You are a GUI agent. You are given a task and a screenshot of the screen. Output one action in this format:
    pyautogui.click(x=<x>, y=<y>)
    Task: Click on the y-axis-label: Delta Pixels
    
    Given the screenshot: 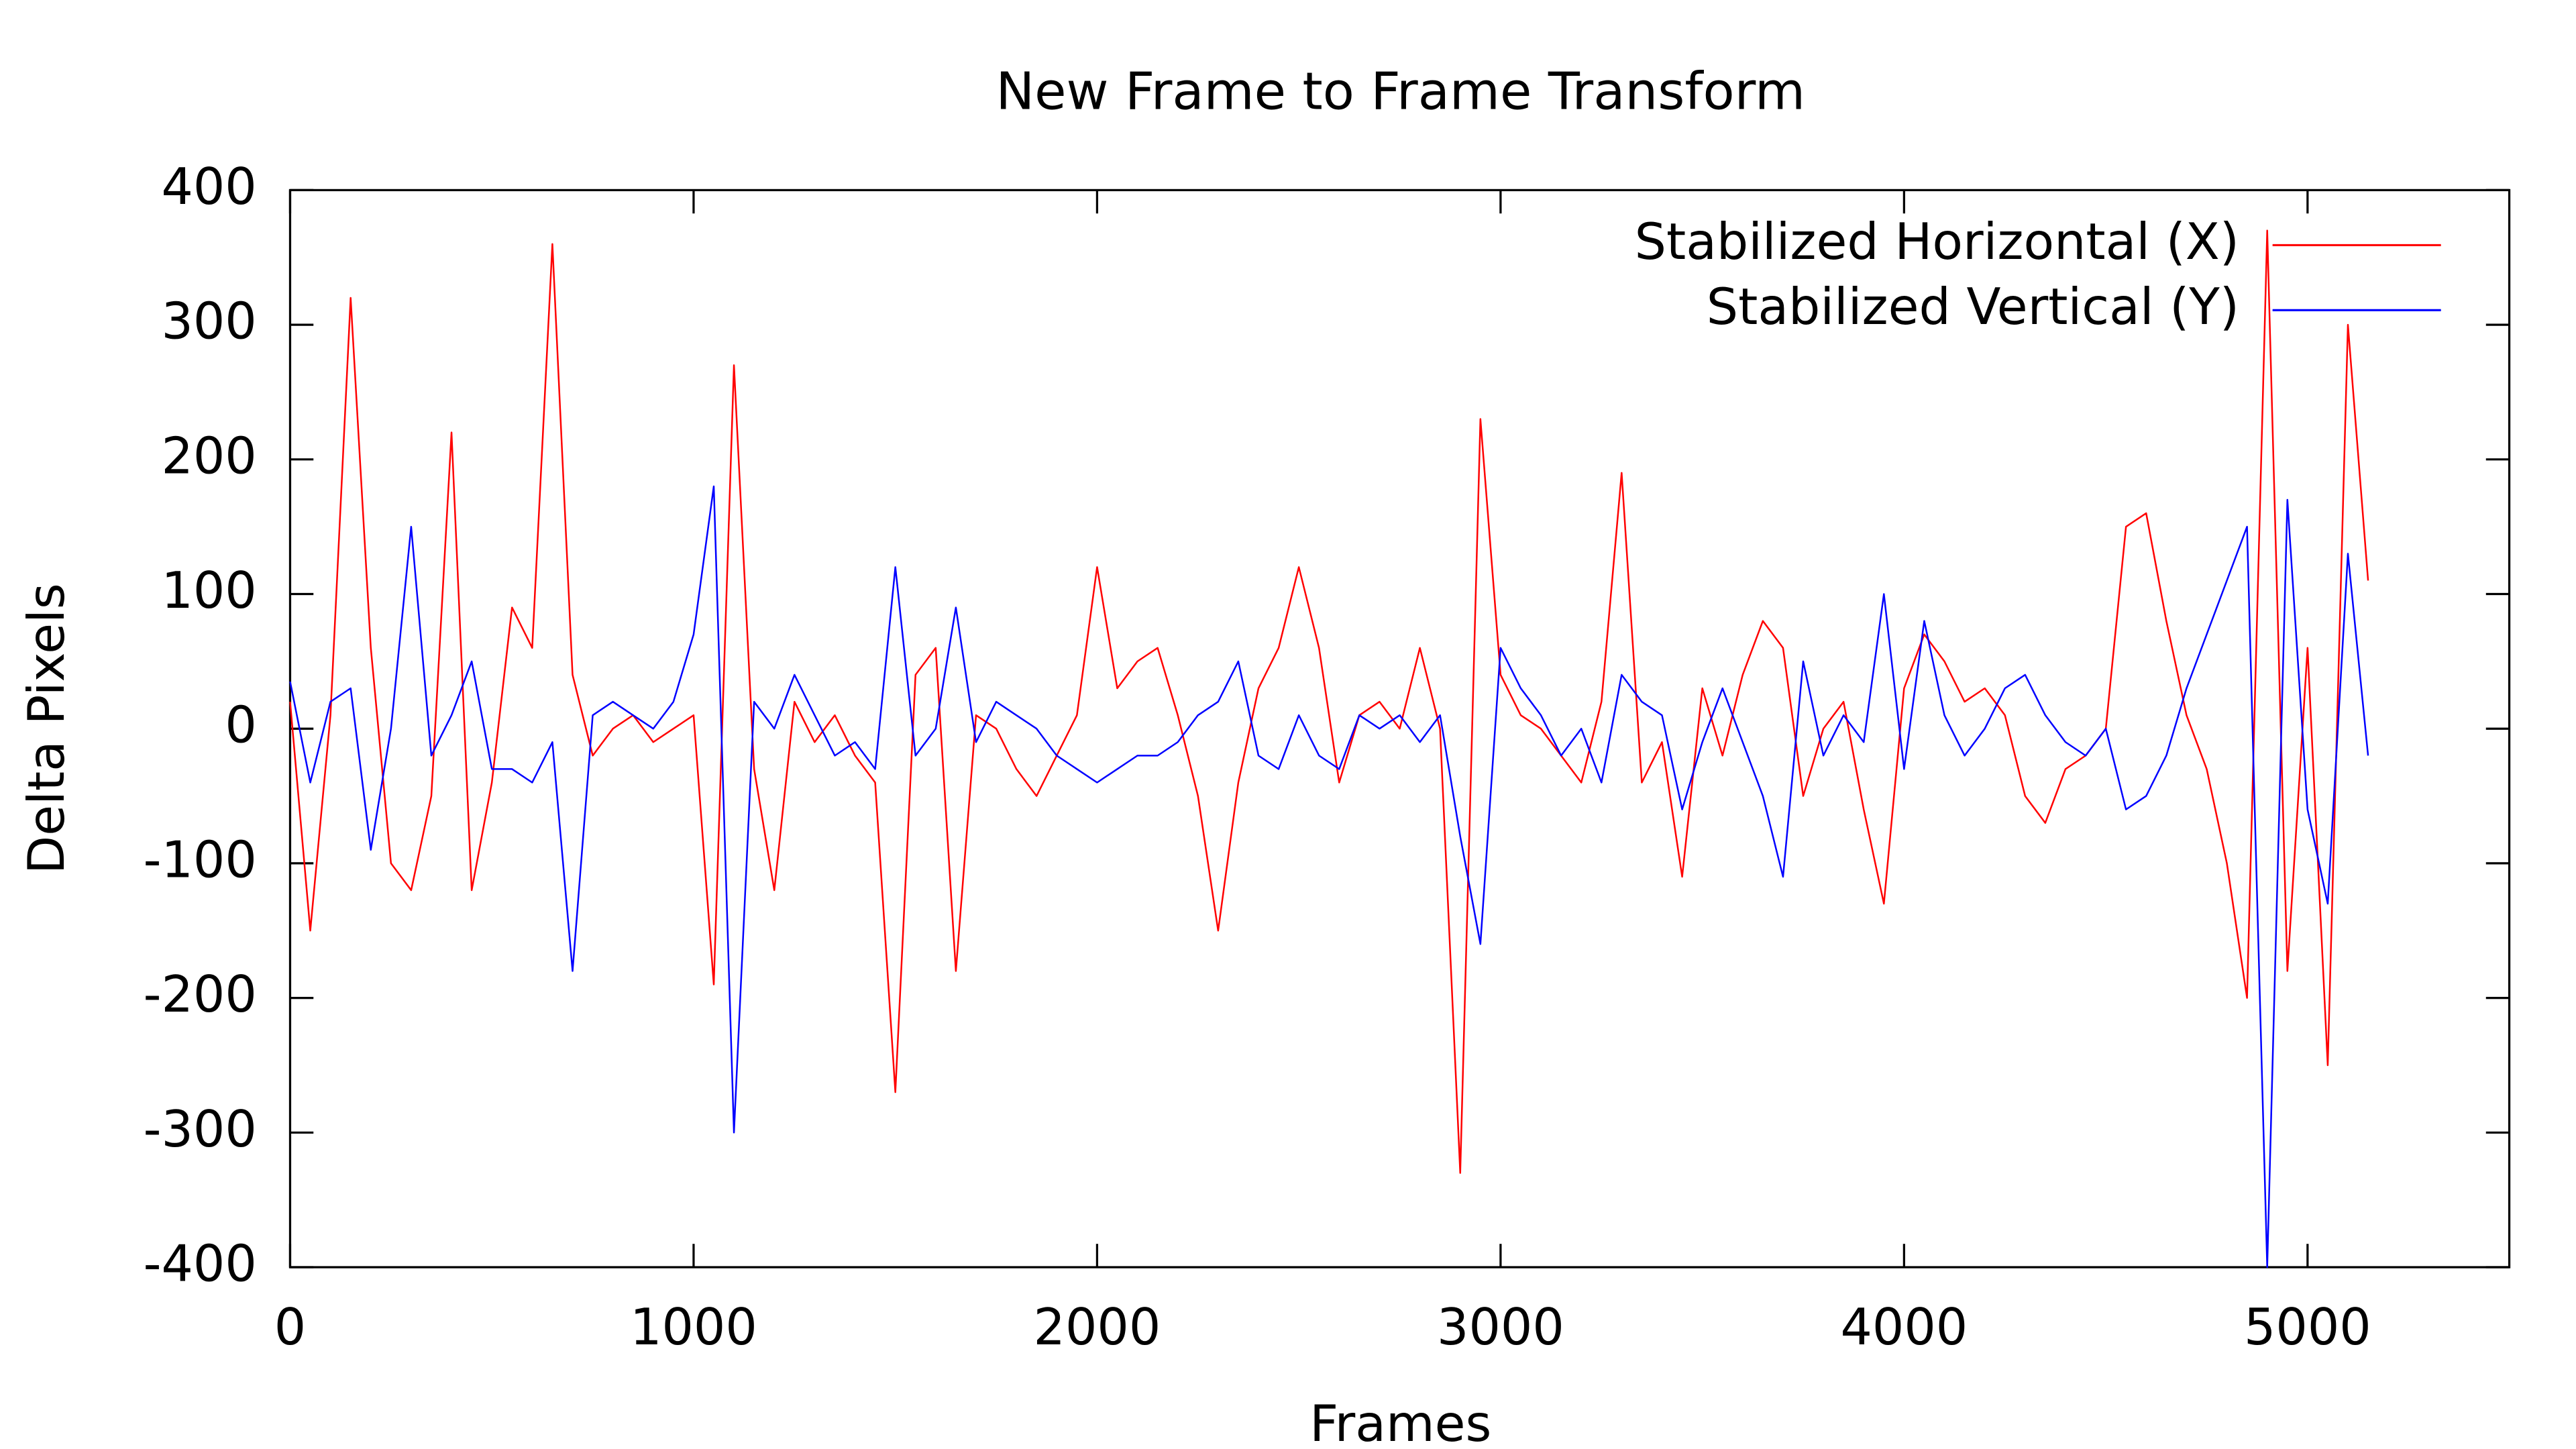 What is the action you would take?
    pyautogui.click(x=46, y=728)
    